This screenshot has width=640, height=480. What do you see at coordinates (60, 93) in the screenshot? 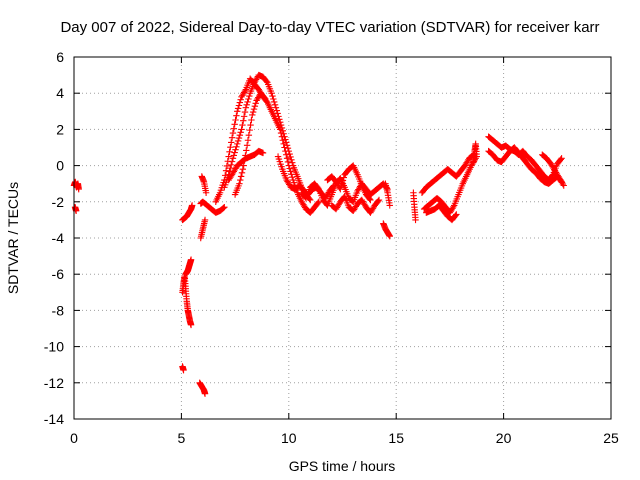
I see `y-tick-label: 4` at bounding box center [60, 93].